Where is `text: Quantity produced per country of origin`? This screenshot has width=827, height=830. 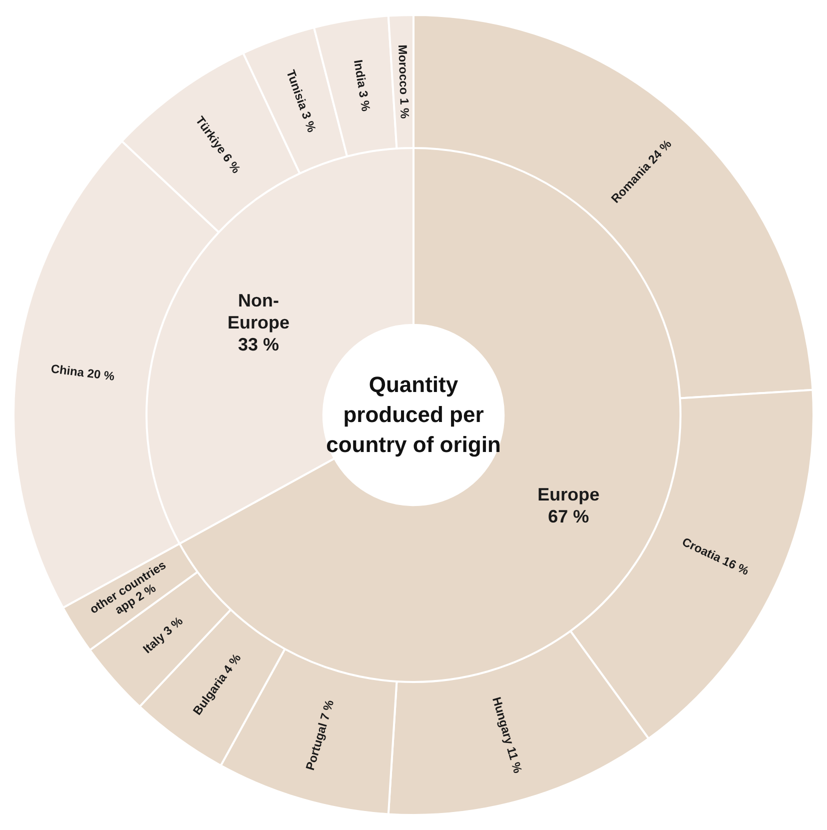
text: Quantity produced per country of origin is located at coordinates (413, 415).